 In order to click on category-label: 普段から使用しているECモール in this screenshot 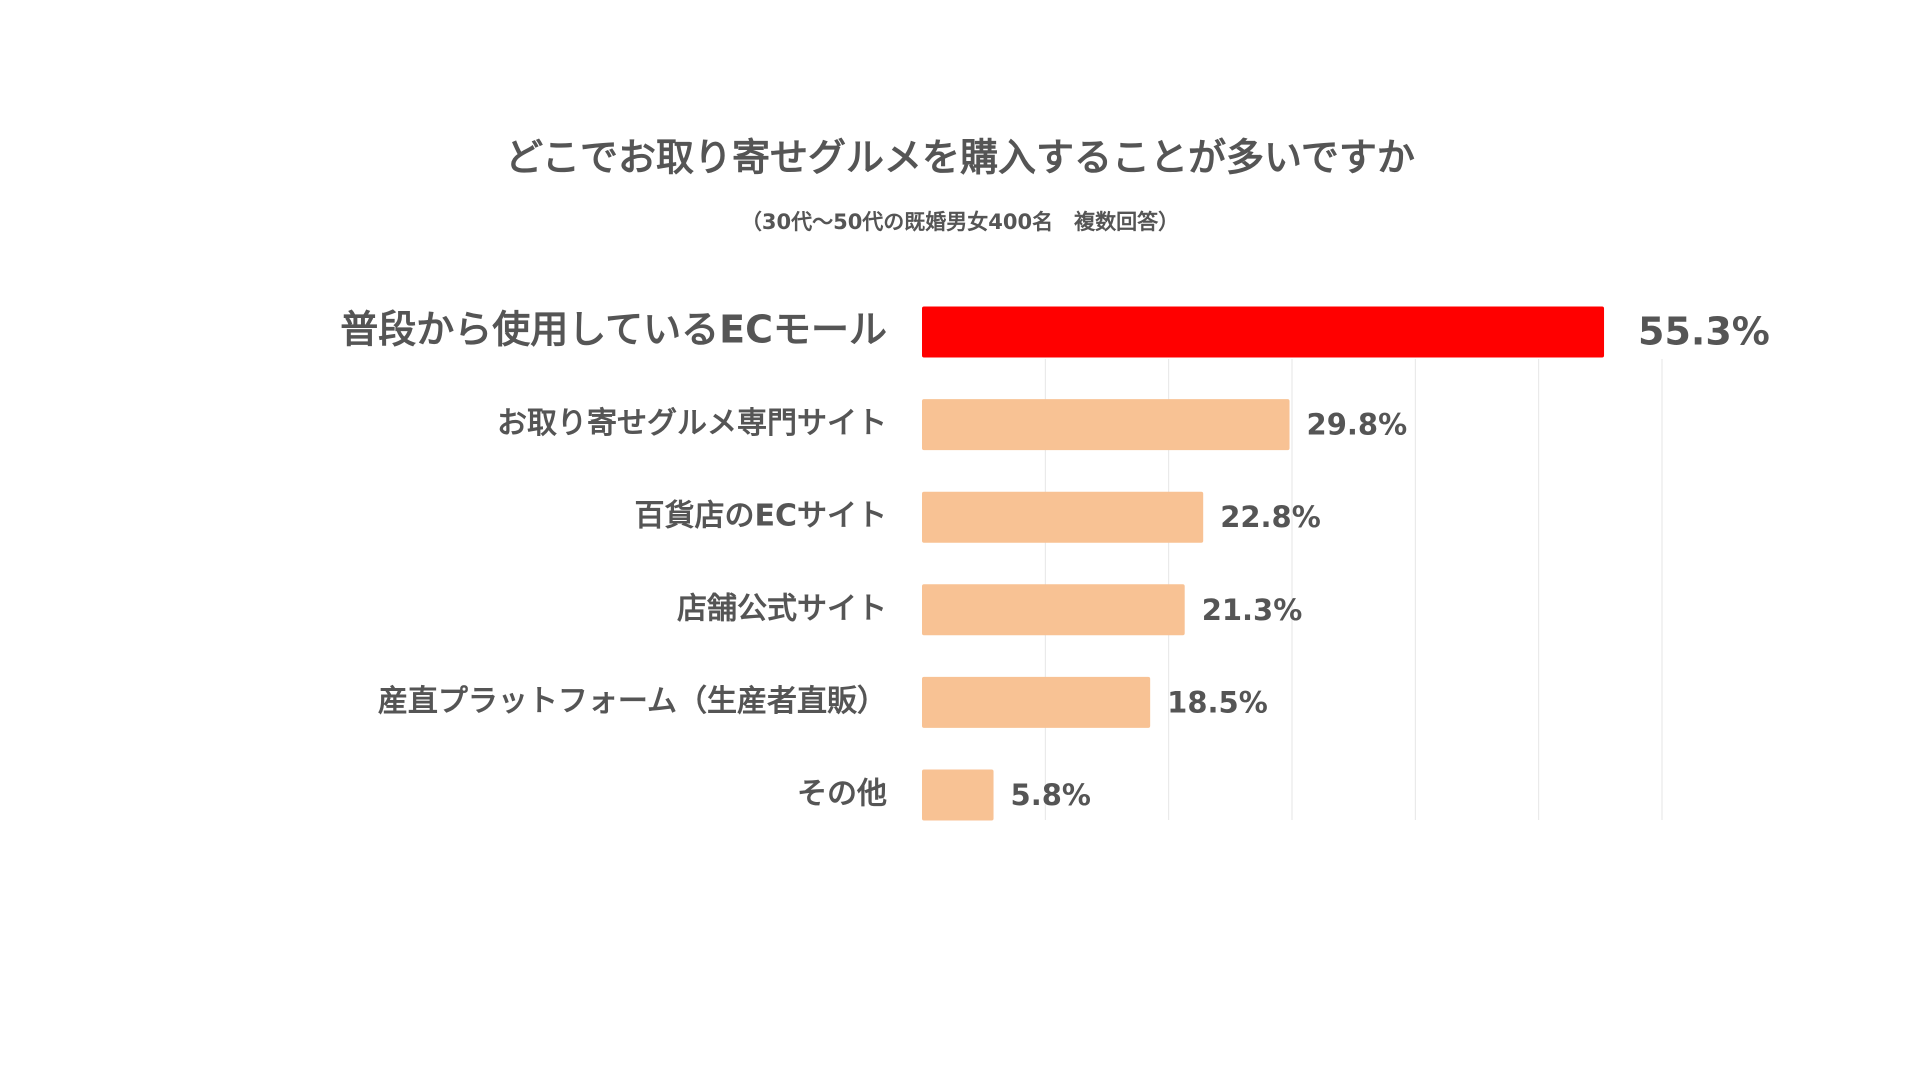, I will do `click(613, 330)`.